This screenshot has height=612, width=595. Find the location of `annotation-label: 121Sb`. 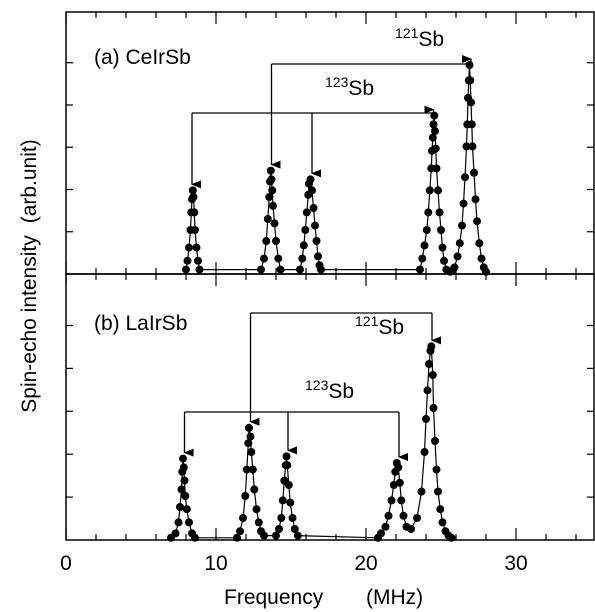

annotation-label: 121Sb is located at coordinates (379, 326).